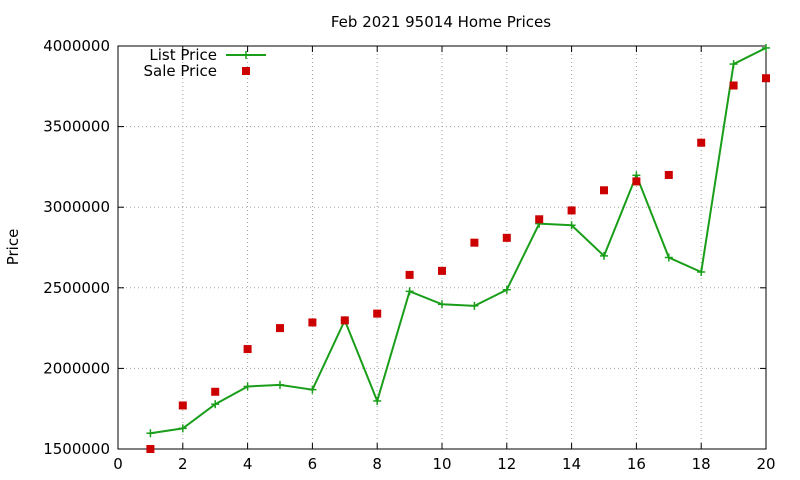 The image size is (800, 480). I want to click on y-axis-label: Price, so click(13, 247).